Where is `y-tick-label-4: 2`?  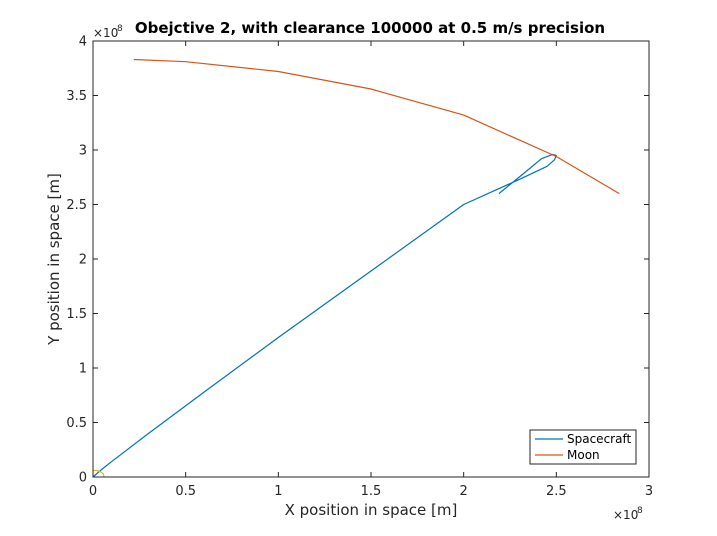 y-tick-label-4: 2 is located at coordinates (83, 260).